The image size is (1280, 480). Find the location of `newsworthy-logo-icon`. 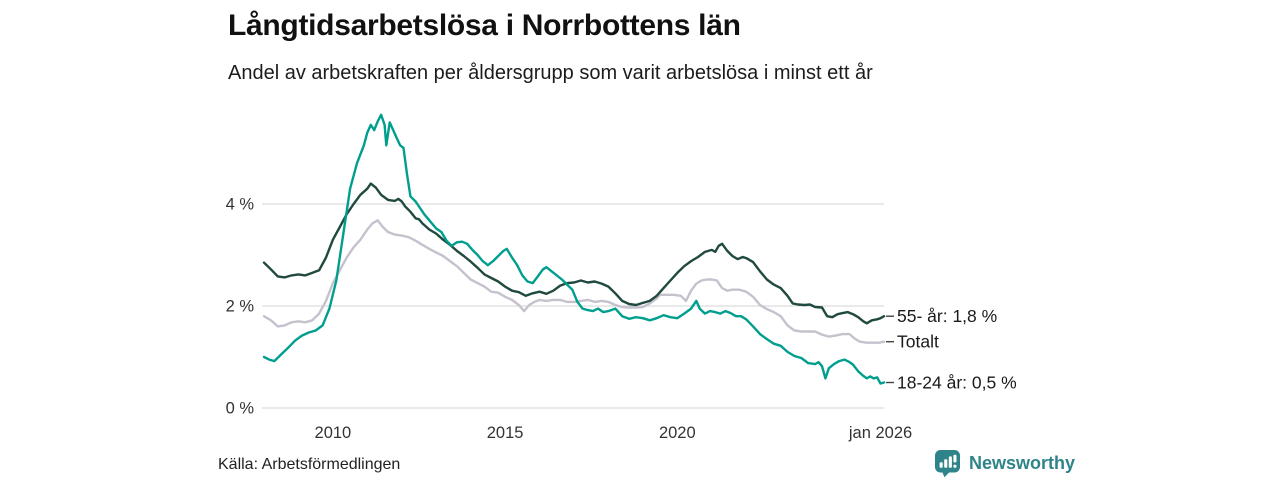

newsworthy-logo-icon is located at coordinates (947, 464).